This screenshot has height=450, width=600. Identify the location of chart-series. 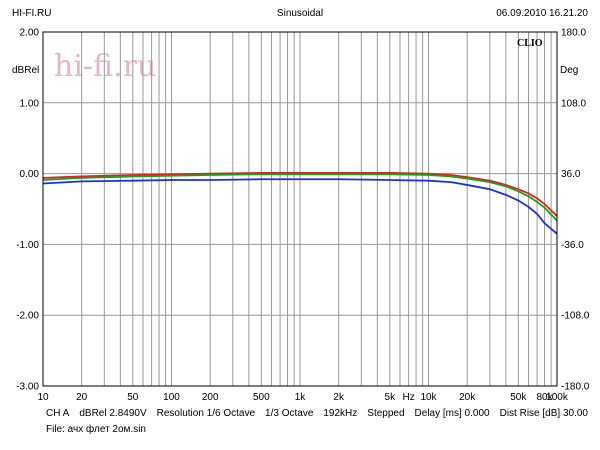
(300, 203).